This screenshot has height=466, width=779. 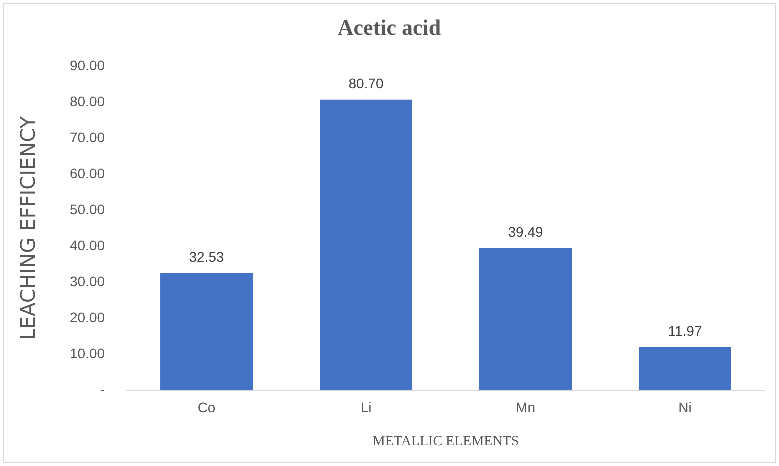 I want to click on data-label: 32.53, so click(x=207, y=257).